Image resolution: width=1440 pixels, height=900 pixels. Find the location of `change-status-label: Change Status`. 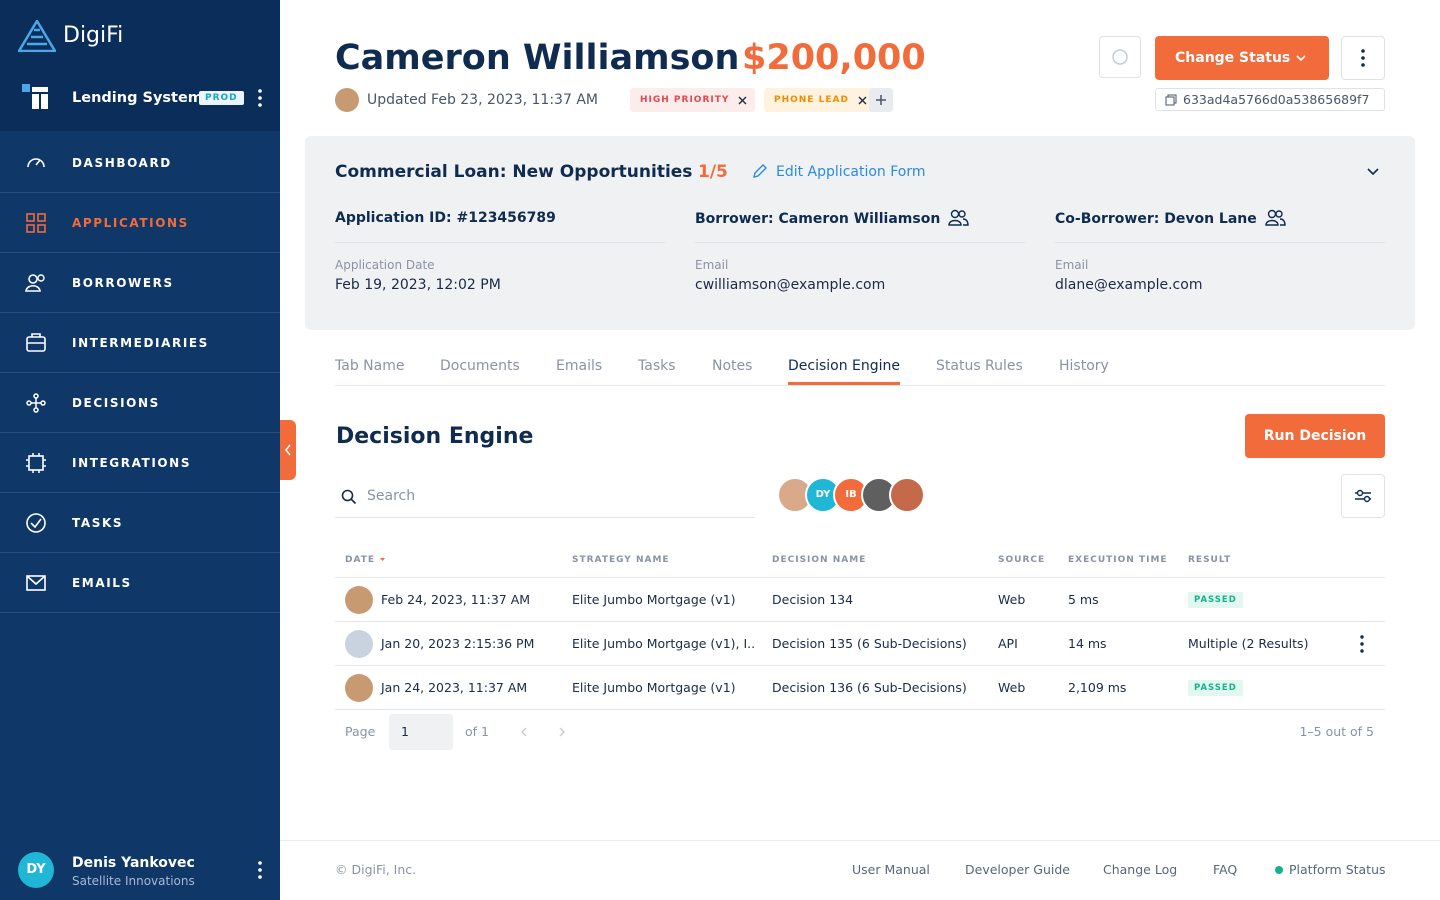

change-status-label: Change Status is located at coordinates (1233, 58).